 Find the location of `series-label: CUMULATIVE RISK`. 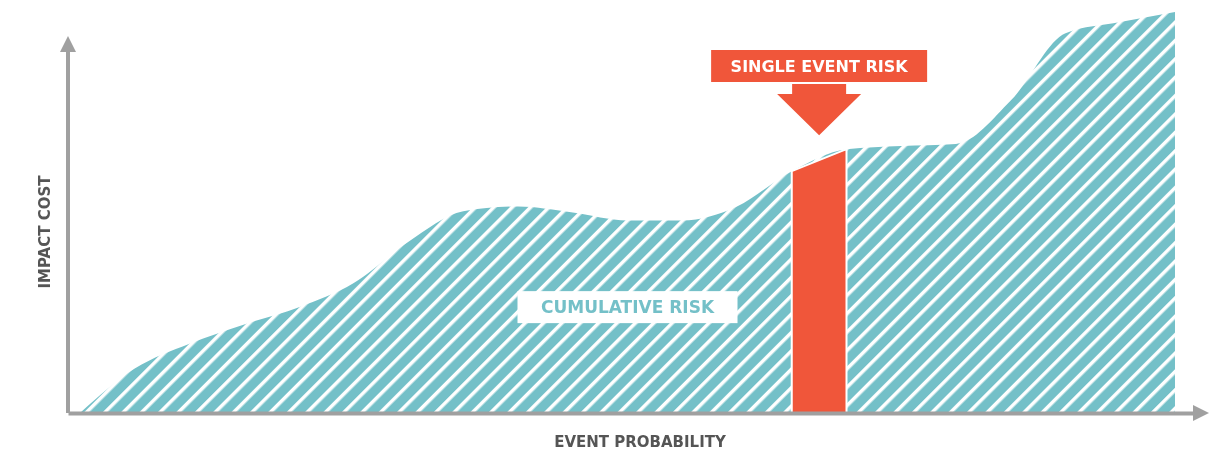

series-label: CUMULATIVE RISK is located at coordinates (627, 307).